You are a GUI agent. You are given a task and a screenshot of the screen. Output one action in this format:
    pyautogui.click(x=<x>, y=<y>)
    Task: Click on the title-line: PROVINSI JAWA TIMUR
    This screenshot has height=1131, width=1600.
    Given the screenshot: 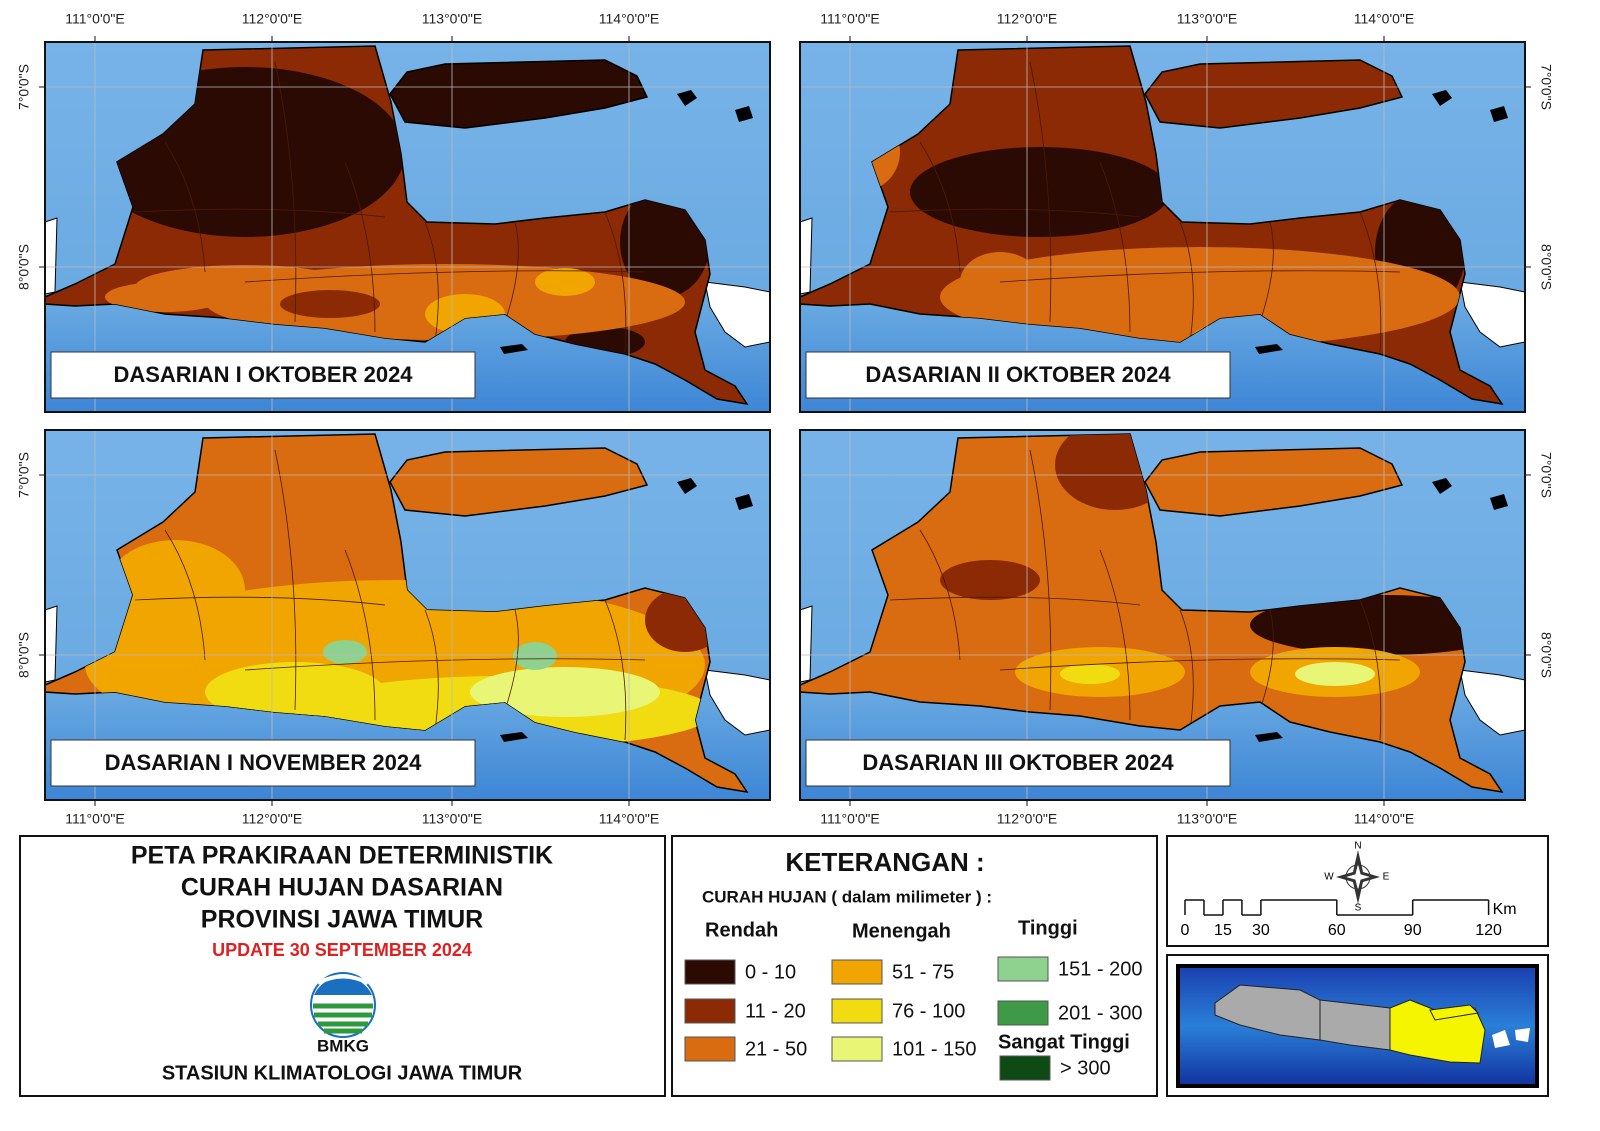 What is the action you would take?
    pyautogui.click(x=342, y=920)
    